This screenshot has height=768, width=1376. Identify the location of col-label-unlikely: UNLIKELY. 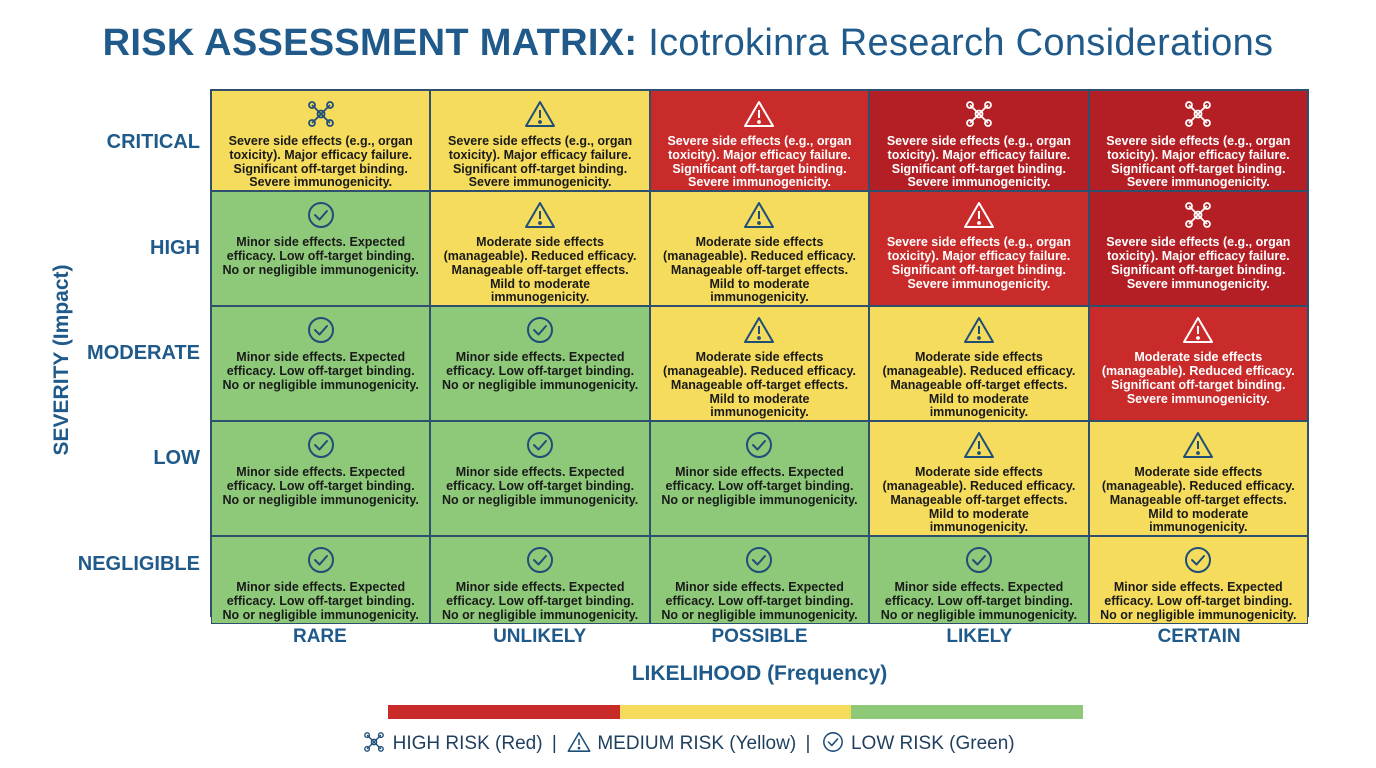
(540, 636).